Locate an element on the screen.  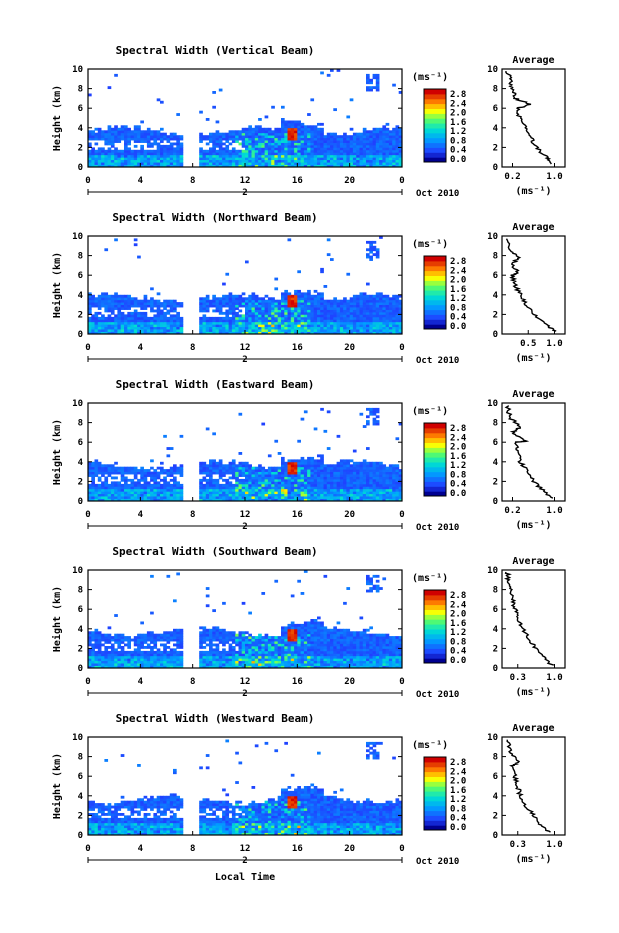
avg-x-tick-label: 0.2 is located at coordinates (512, 511).